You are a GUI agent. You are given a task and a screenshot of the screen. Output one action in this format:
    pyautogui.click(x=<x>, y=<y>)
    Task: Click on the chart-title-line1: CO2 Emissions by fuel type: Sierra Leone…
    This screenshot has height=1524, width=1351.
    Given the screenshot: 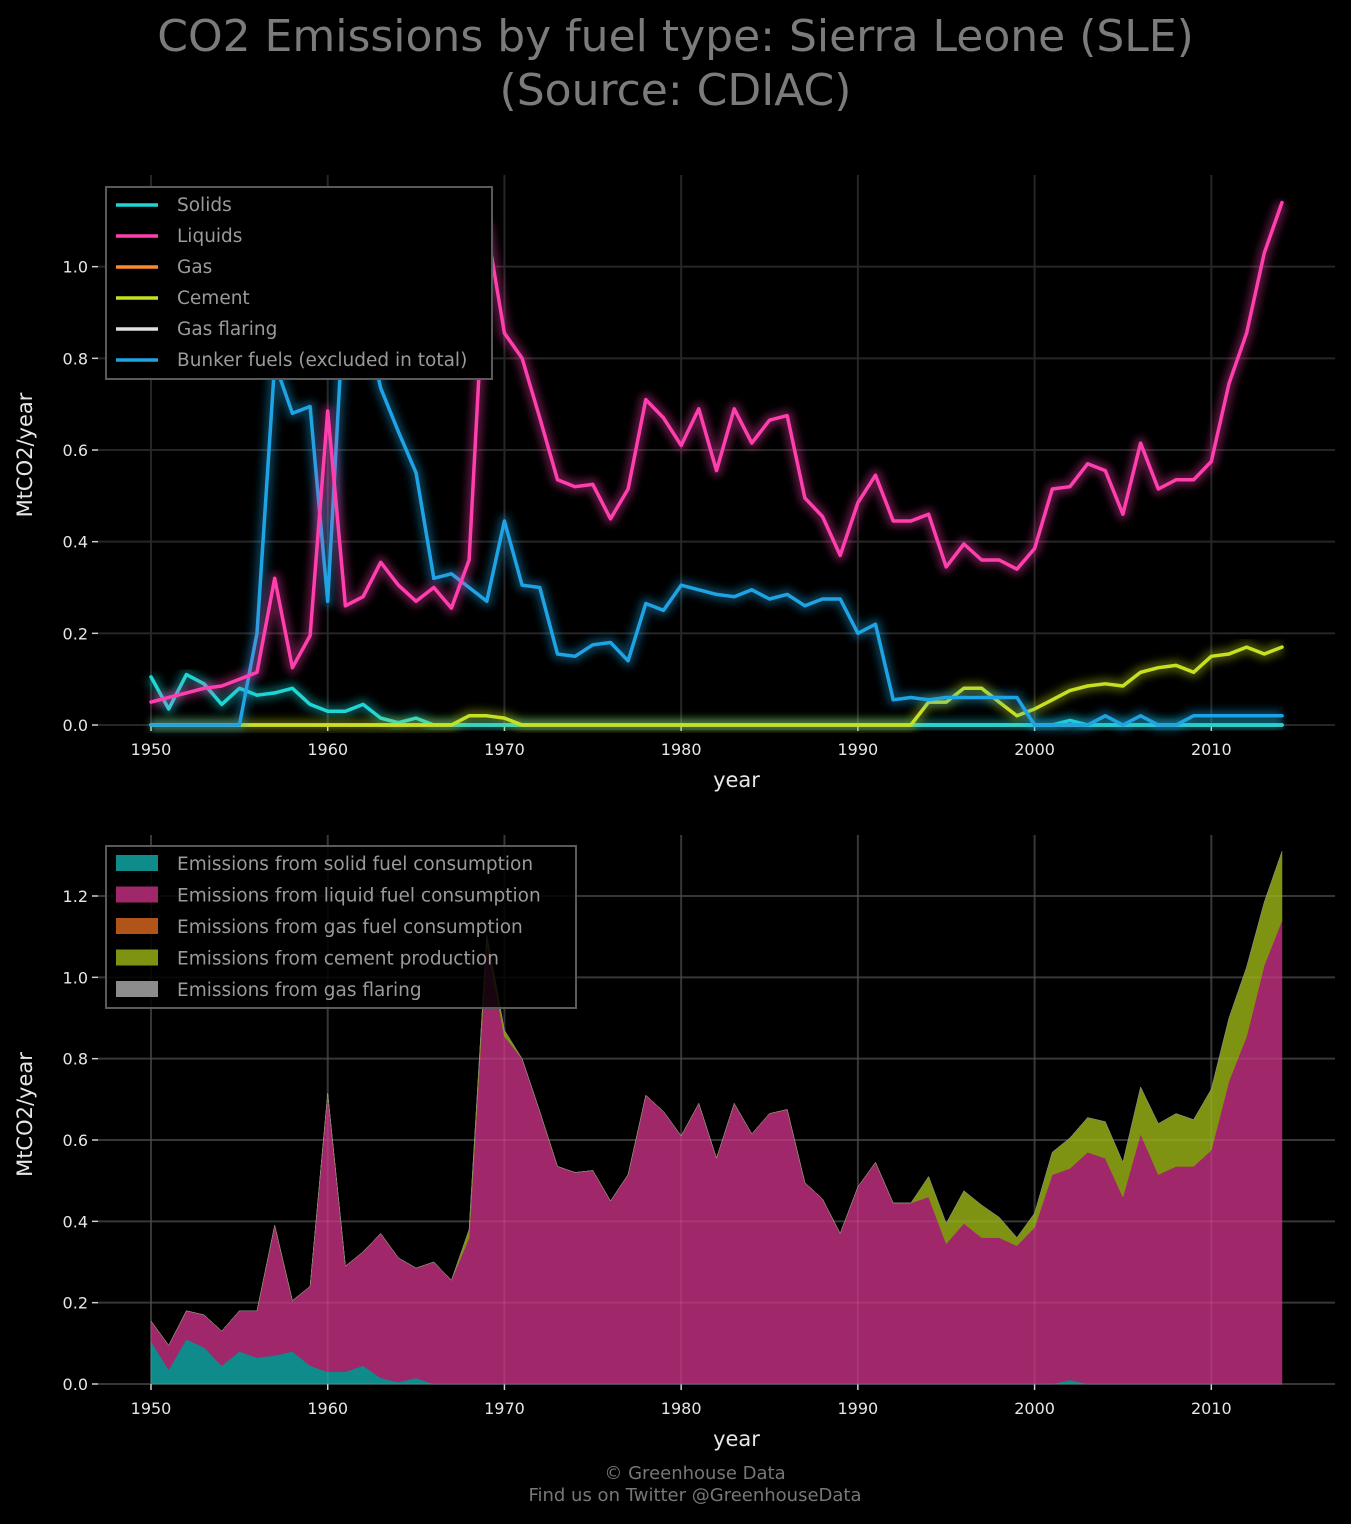 What is the action you would take?
    pyautogui.click(x=675, y=36)
    